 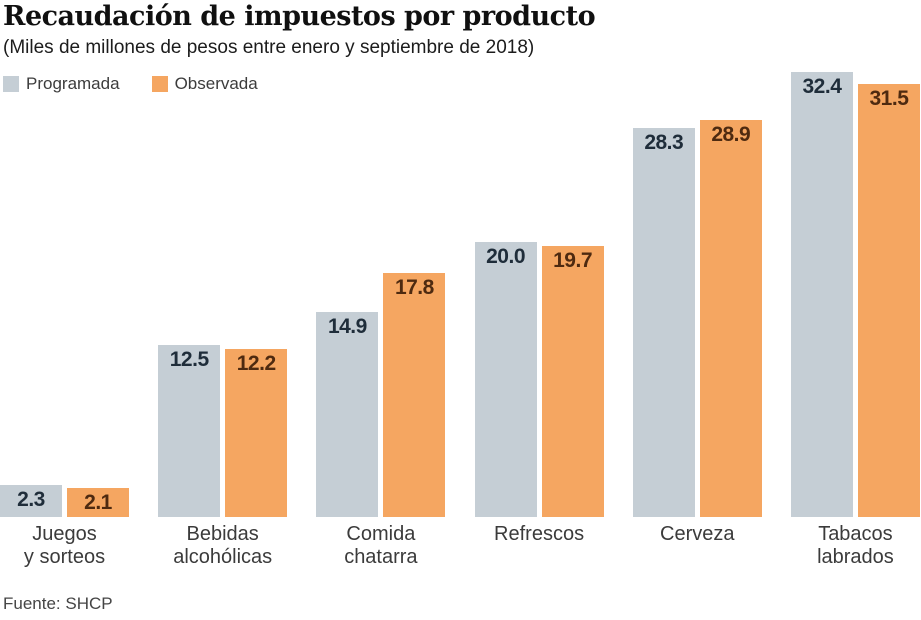 What do you see at coordinates (731, 135) in the screenshot?
I see `bar-value-label: 28.9` at bounding box center [731, 135].